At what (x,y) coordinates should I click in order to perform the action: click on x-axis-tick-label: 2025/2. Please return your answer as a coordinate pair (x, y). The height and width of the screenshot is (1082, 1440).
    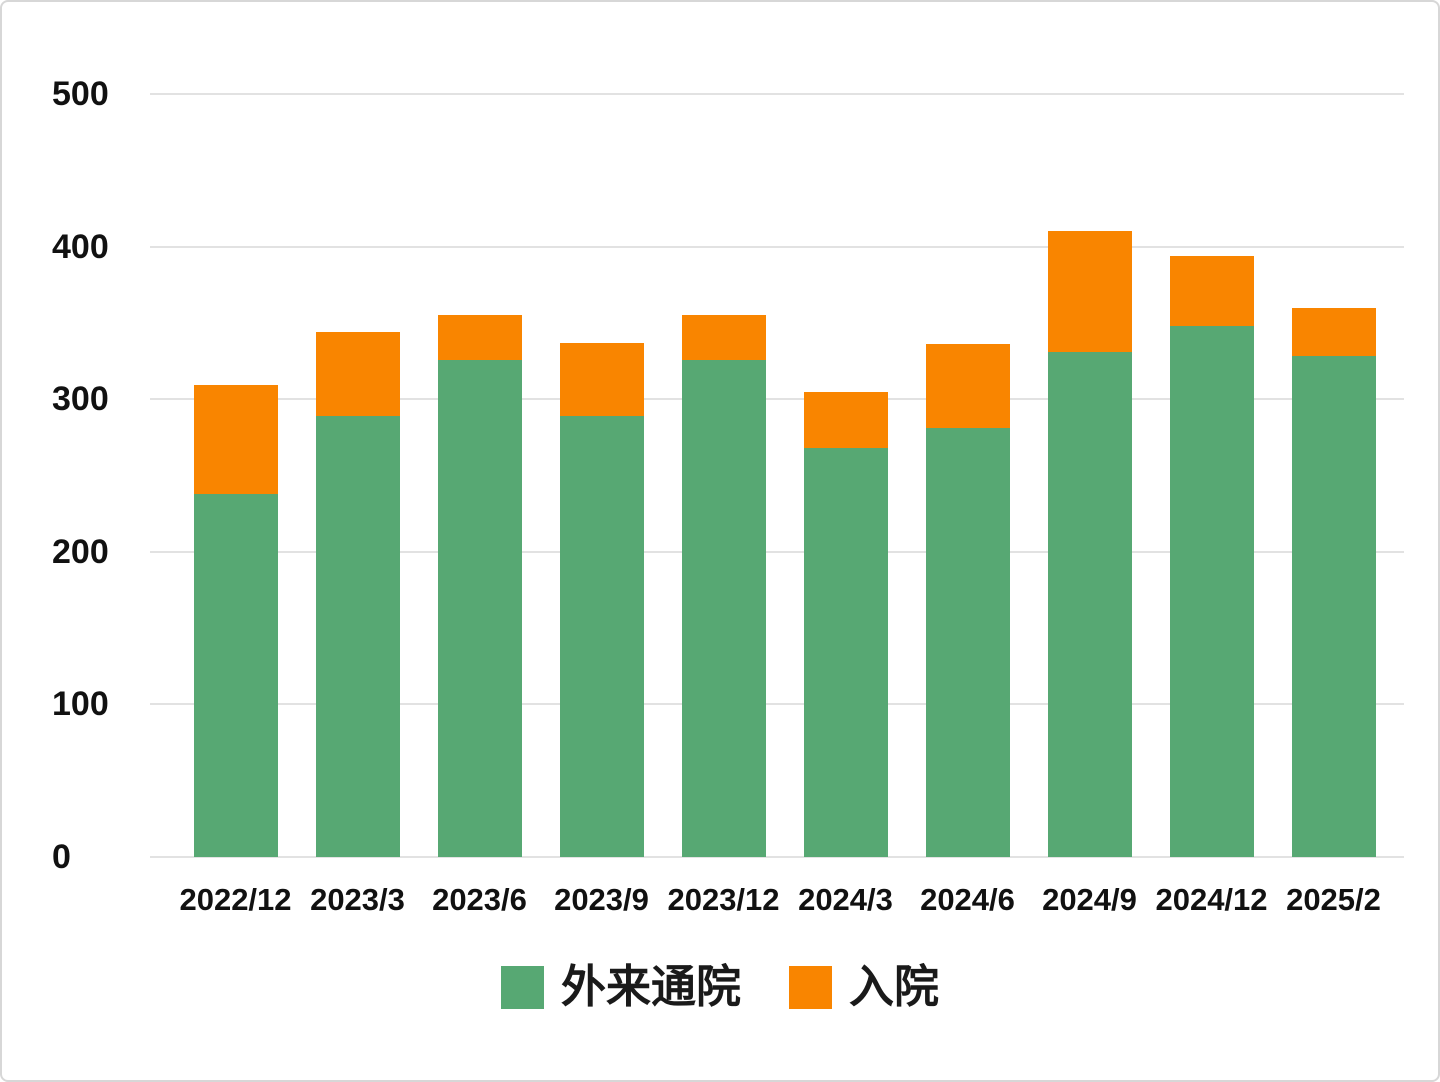
    Looking at the image, I should click on (1333, 899).